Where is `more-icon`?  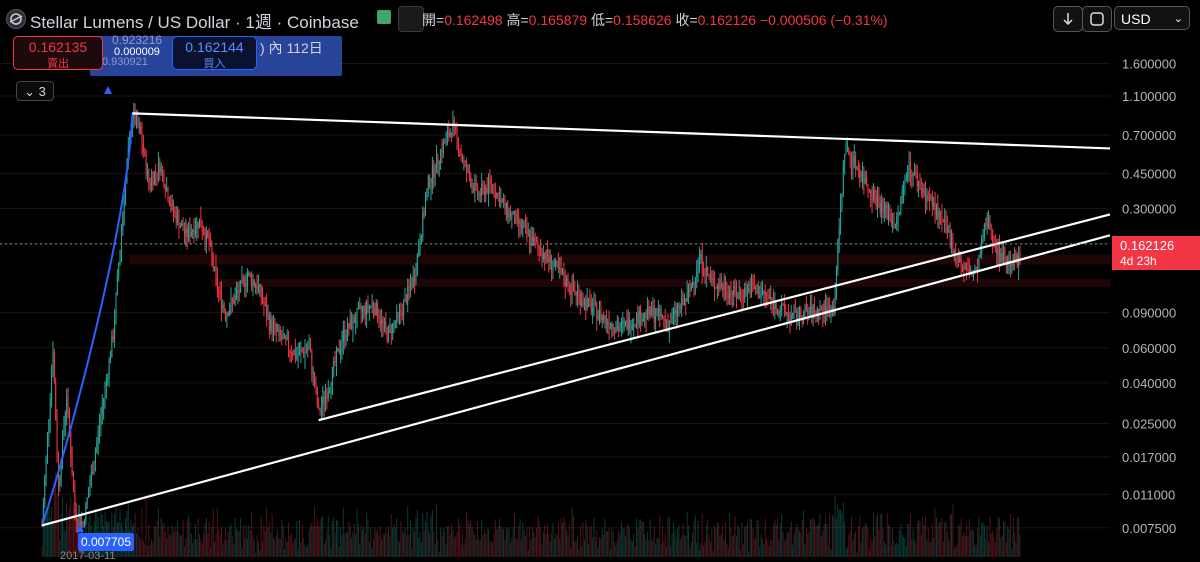
more-icon is located at coordinates (411, 19).